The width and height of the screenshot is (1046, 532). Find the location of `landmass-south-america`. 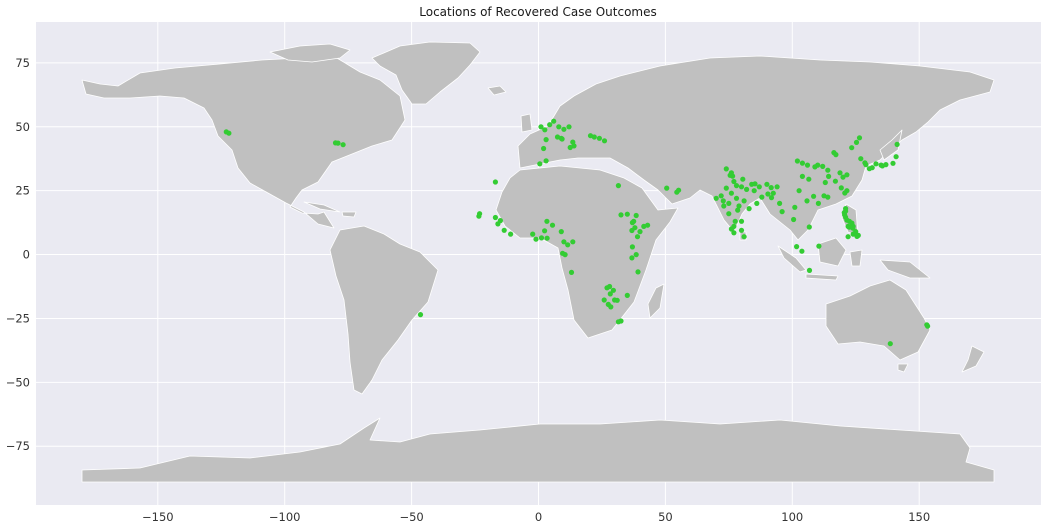

landmass-south-america is located at coordinates (384, 310).